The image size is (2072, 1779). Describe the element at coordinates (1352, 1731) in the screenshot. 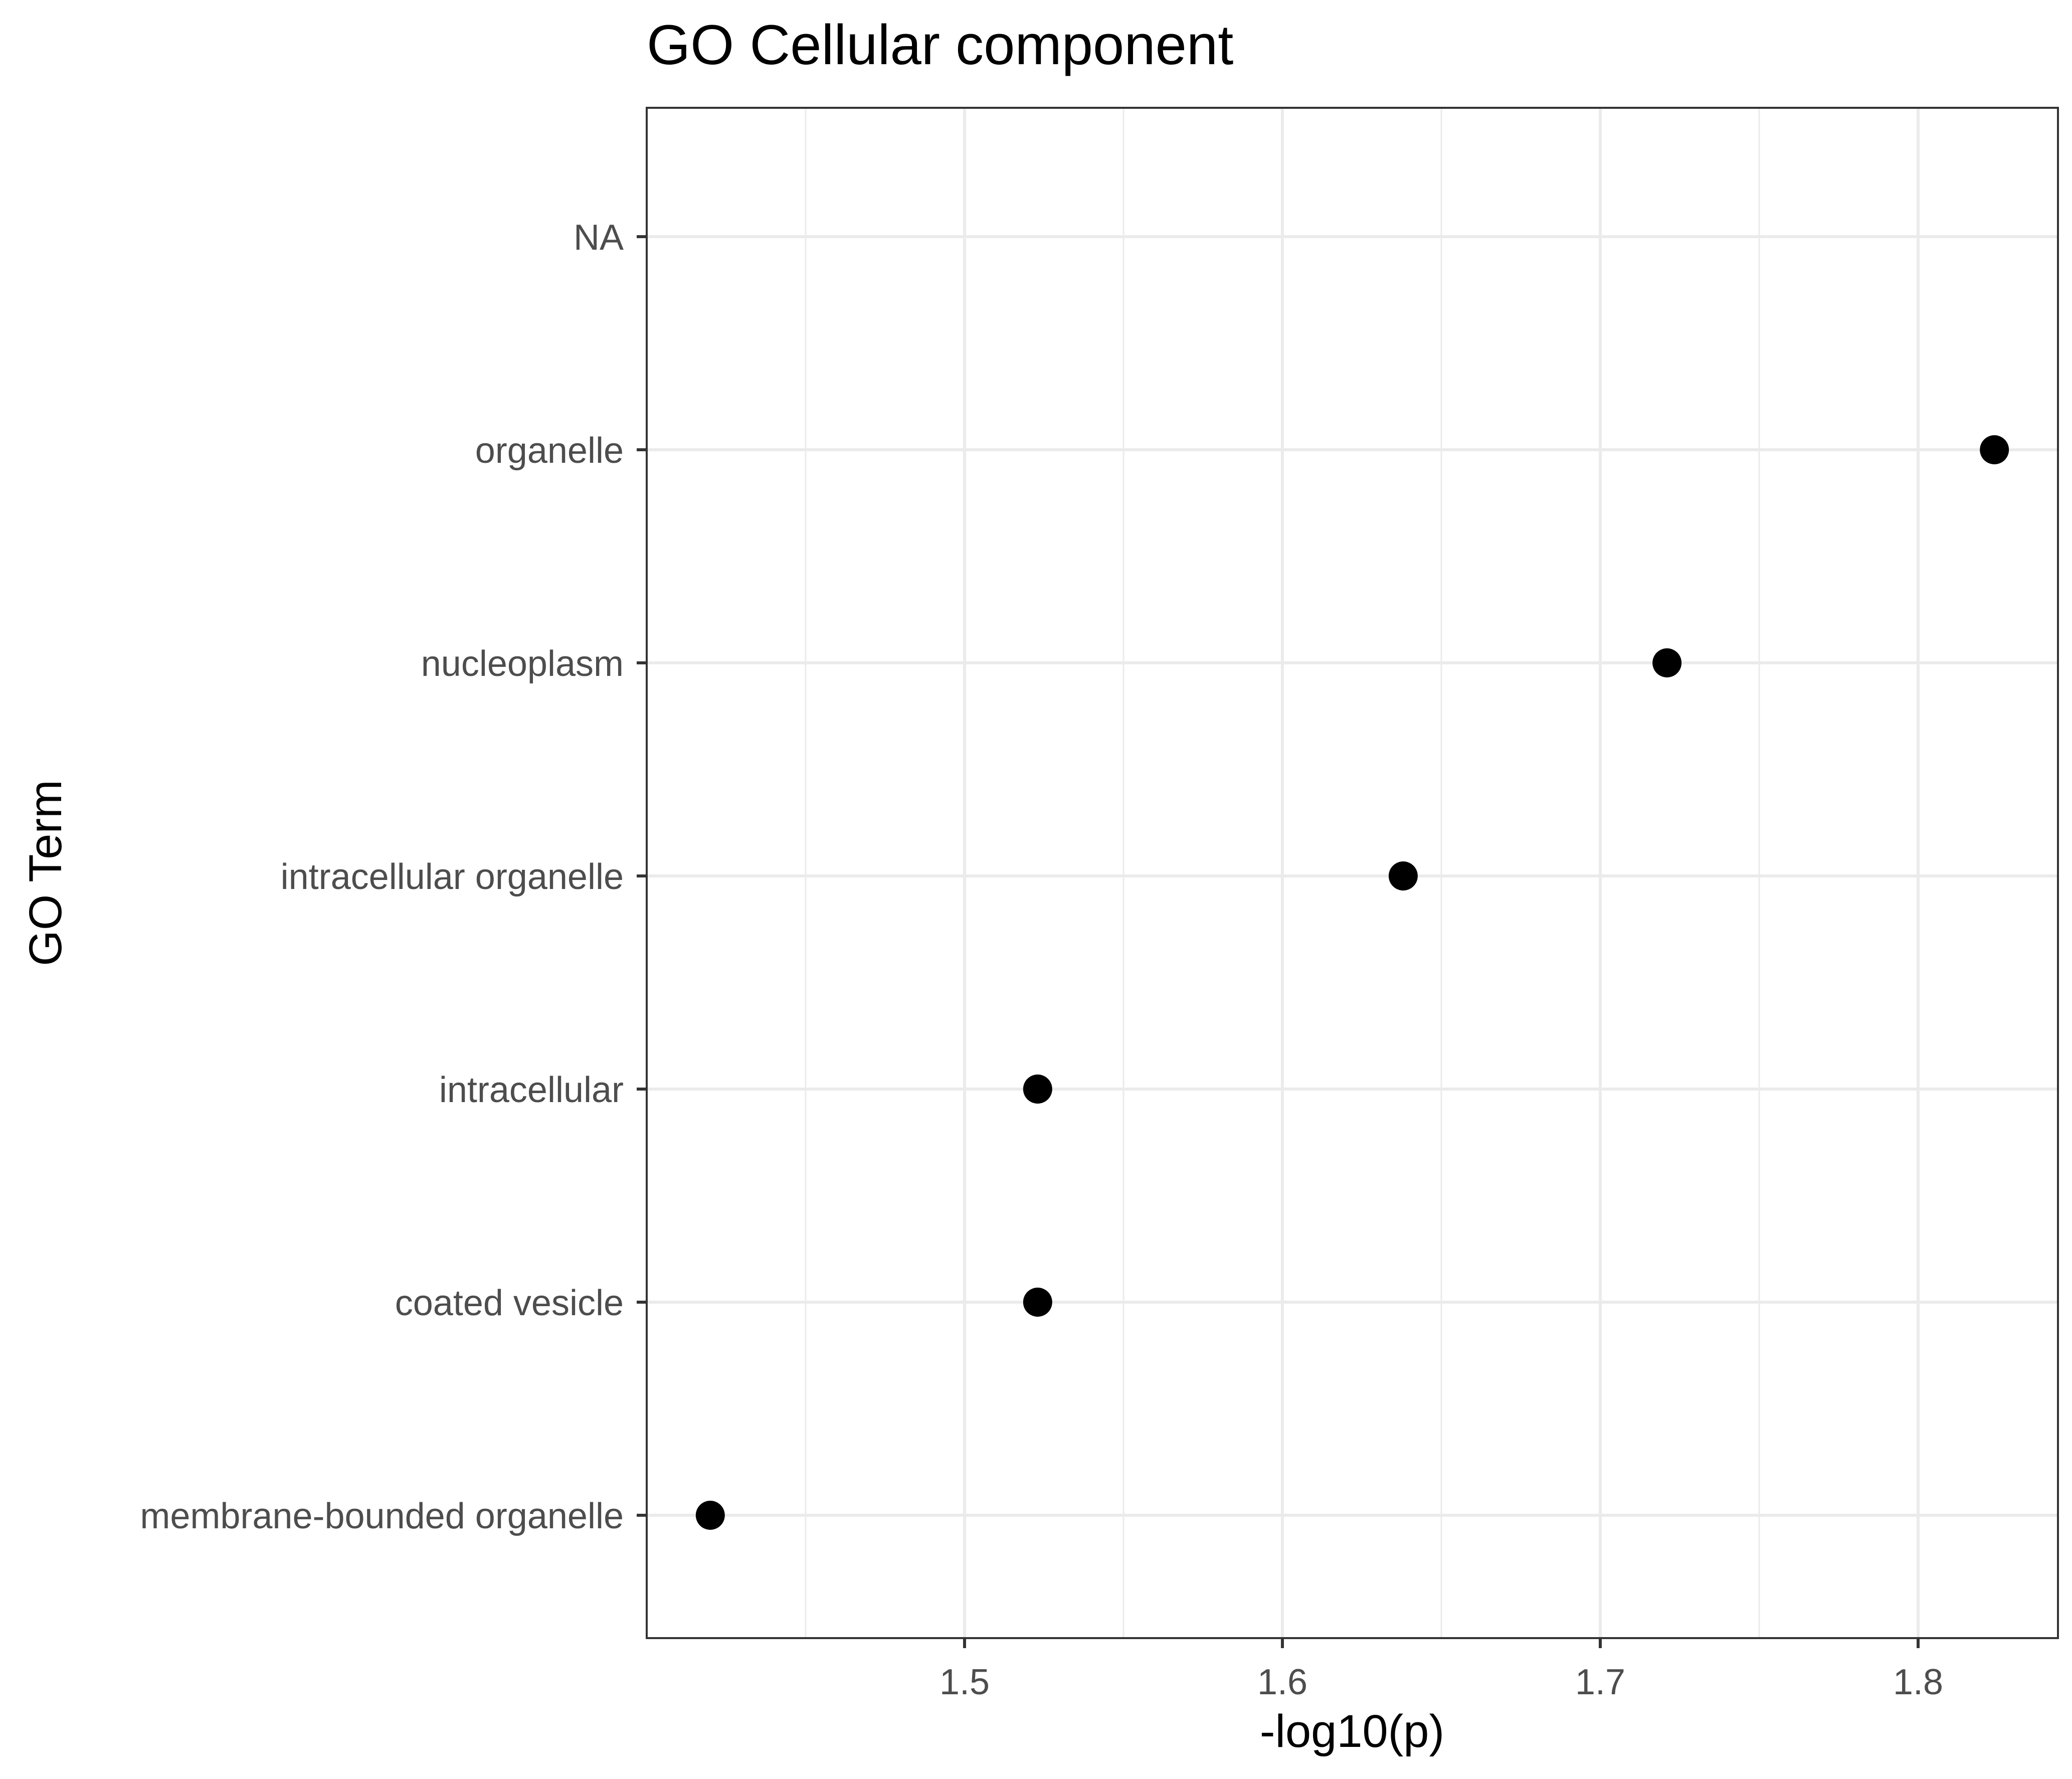

I see `x-axis-title: -log10(p)` at that location.